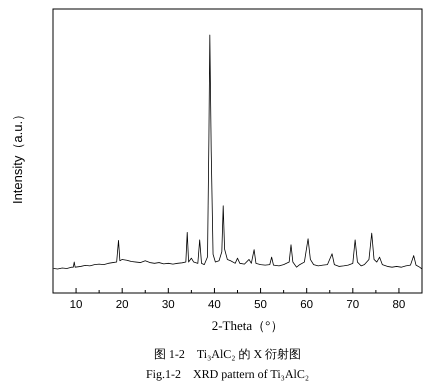 The height and width of the screenshot is (388, 424). I want to click on x-tick-label: 70, so click(353, 305).